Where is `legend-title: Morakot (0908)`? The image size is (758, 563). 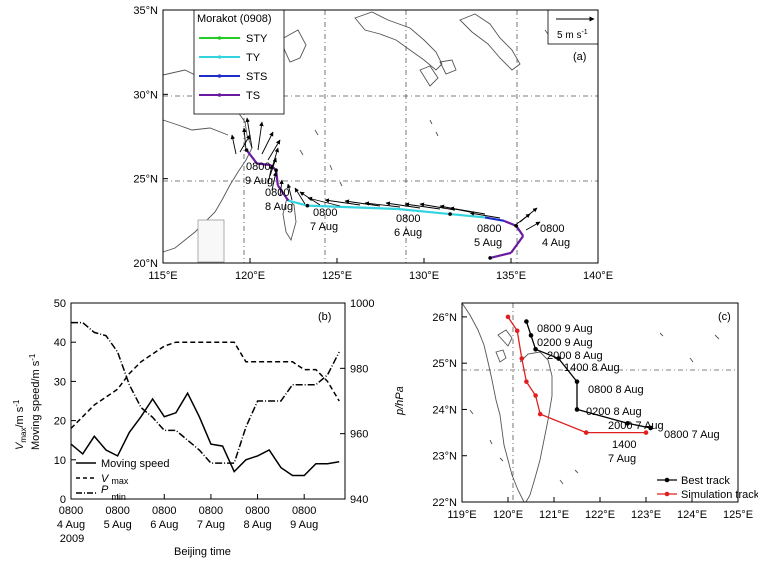
legend-title: Morakot (0908) is located at coordinates (234, 19).